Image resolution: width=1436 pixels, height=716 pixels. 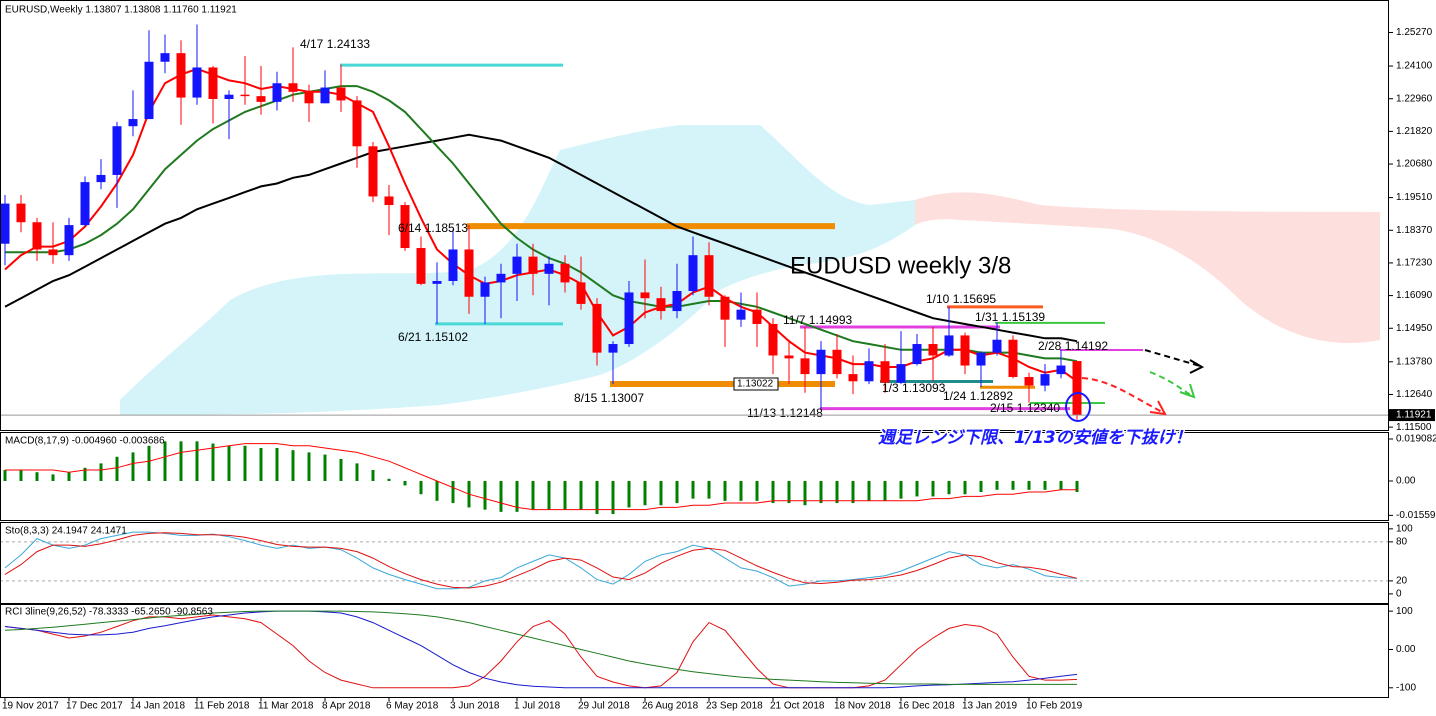 What do you see at coordinates (670, 706) in the screenshot?
I see `x-tick-label: 26 Aug 2018` at bounding box center [670, 706].